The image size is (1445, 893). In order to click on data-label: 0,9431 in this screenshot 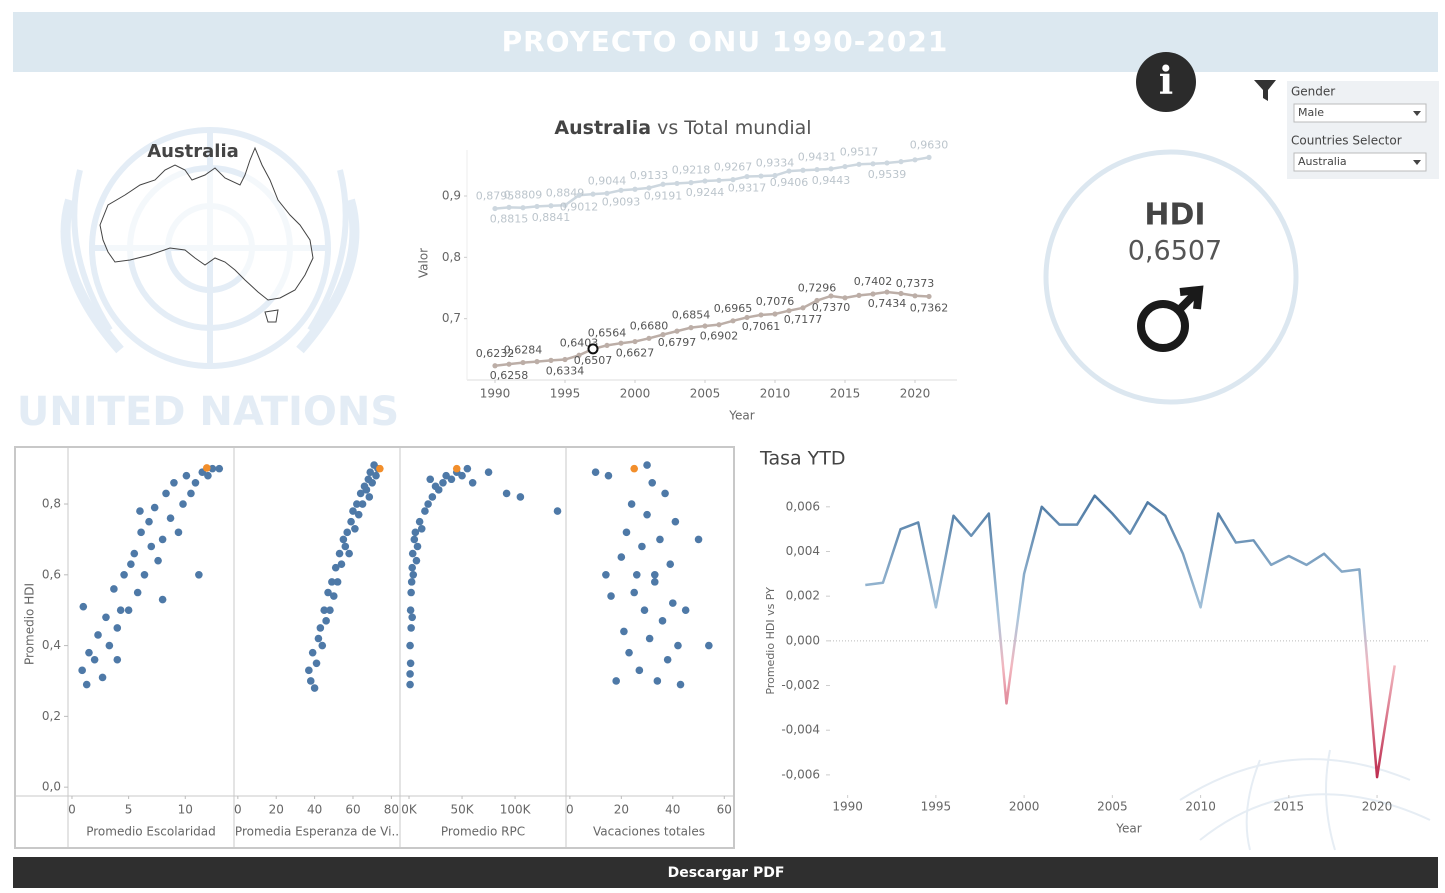, I will do `click(817, 157)`.